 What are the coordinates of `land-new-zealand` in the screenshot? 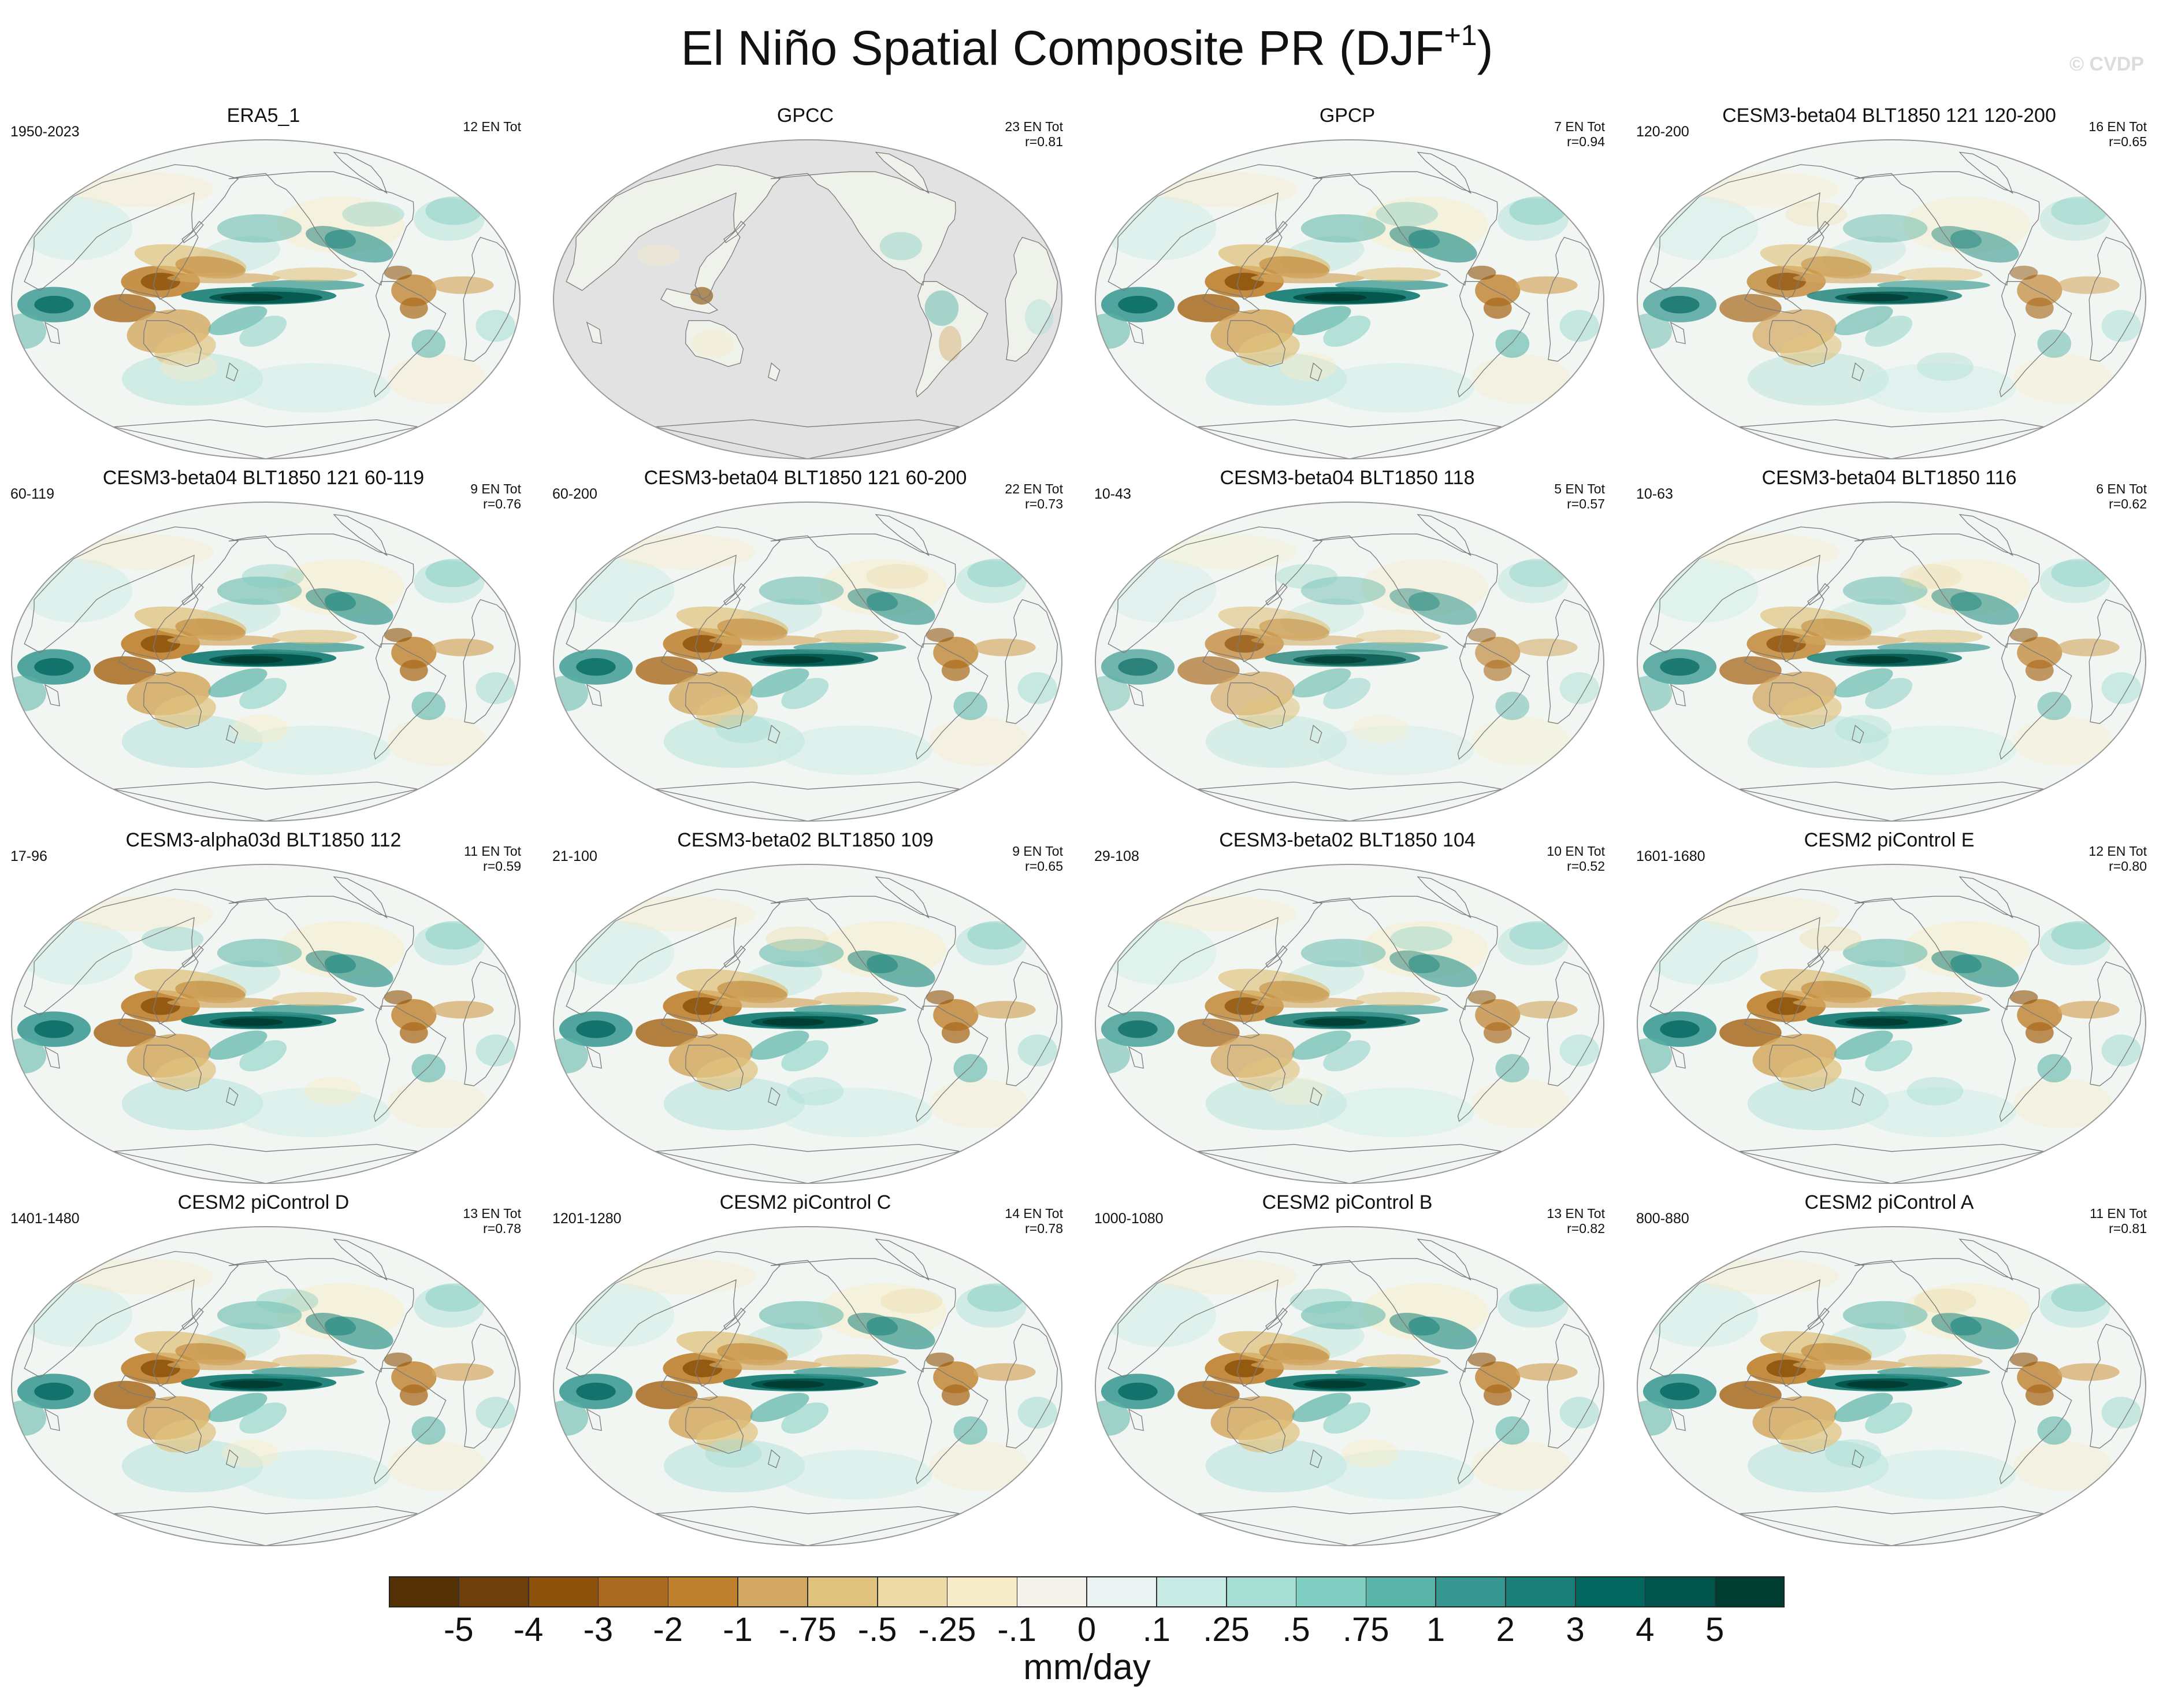 It's located at (774, 372).